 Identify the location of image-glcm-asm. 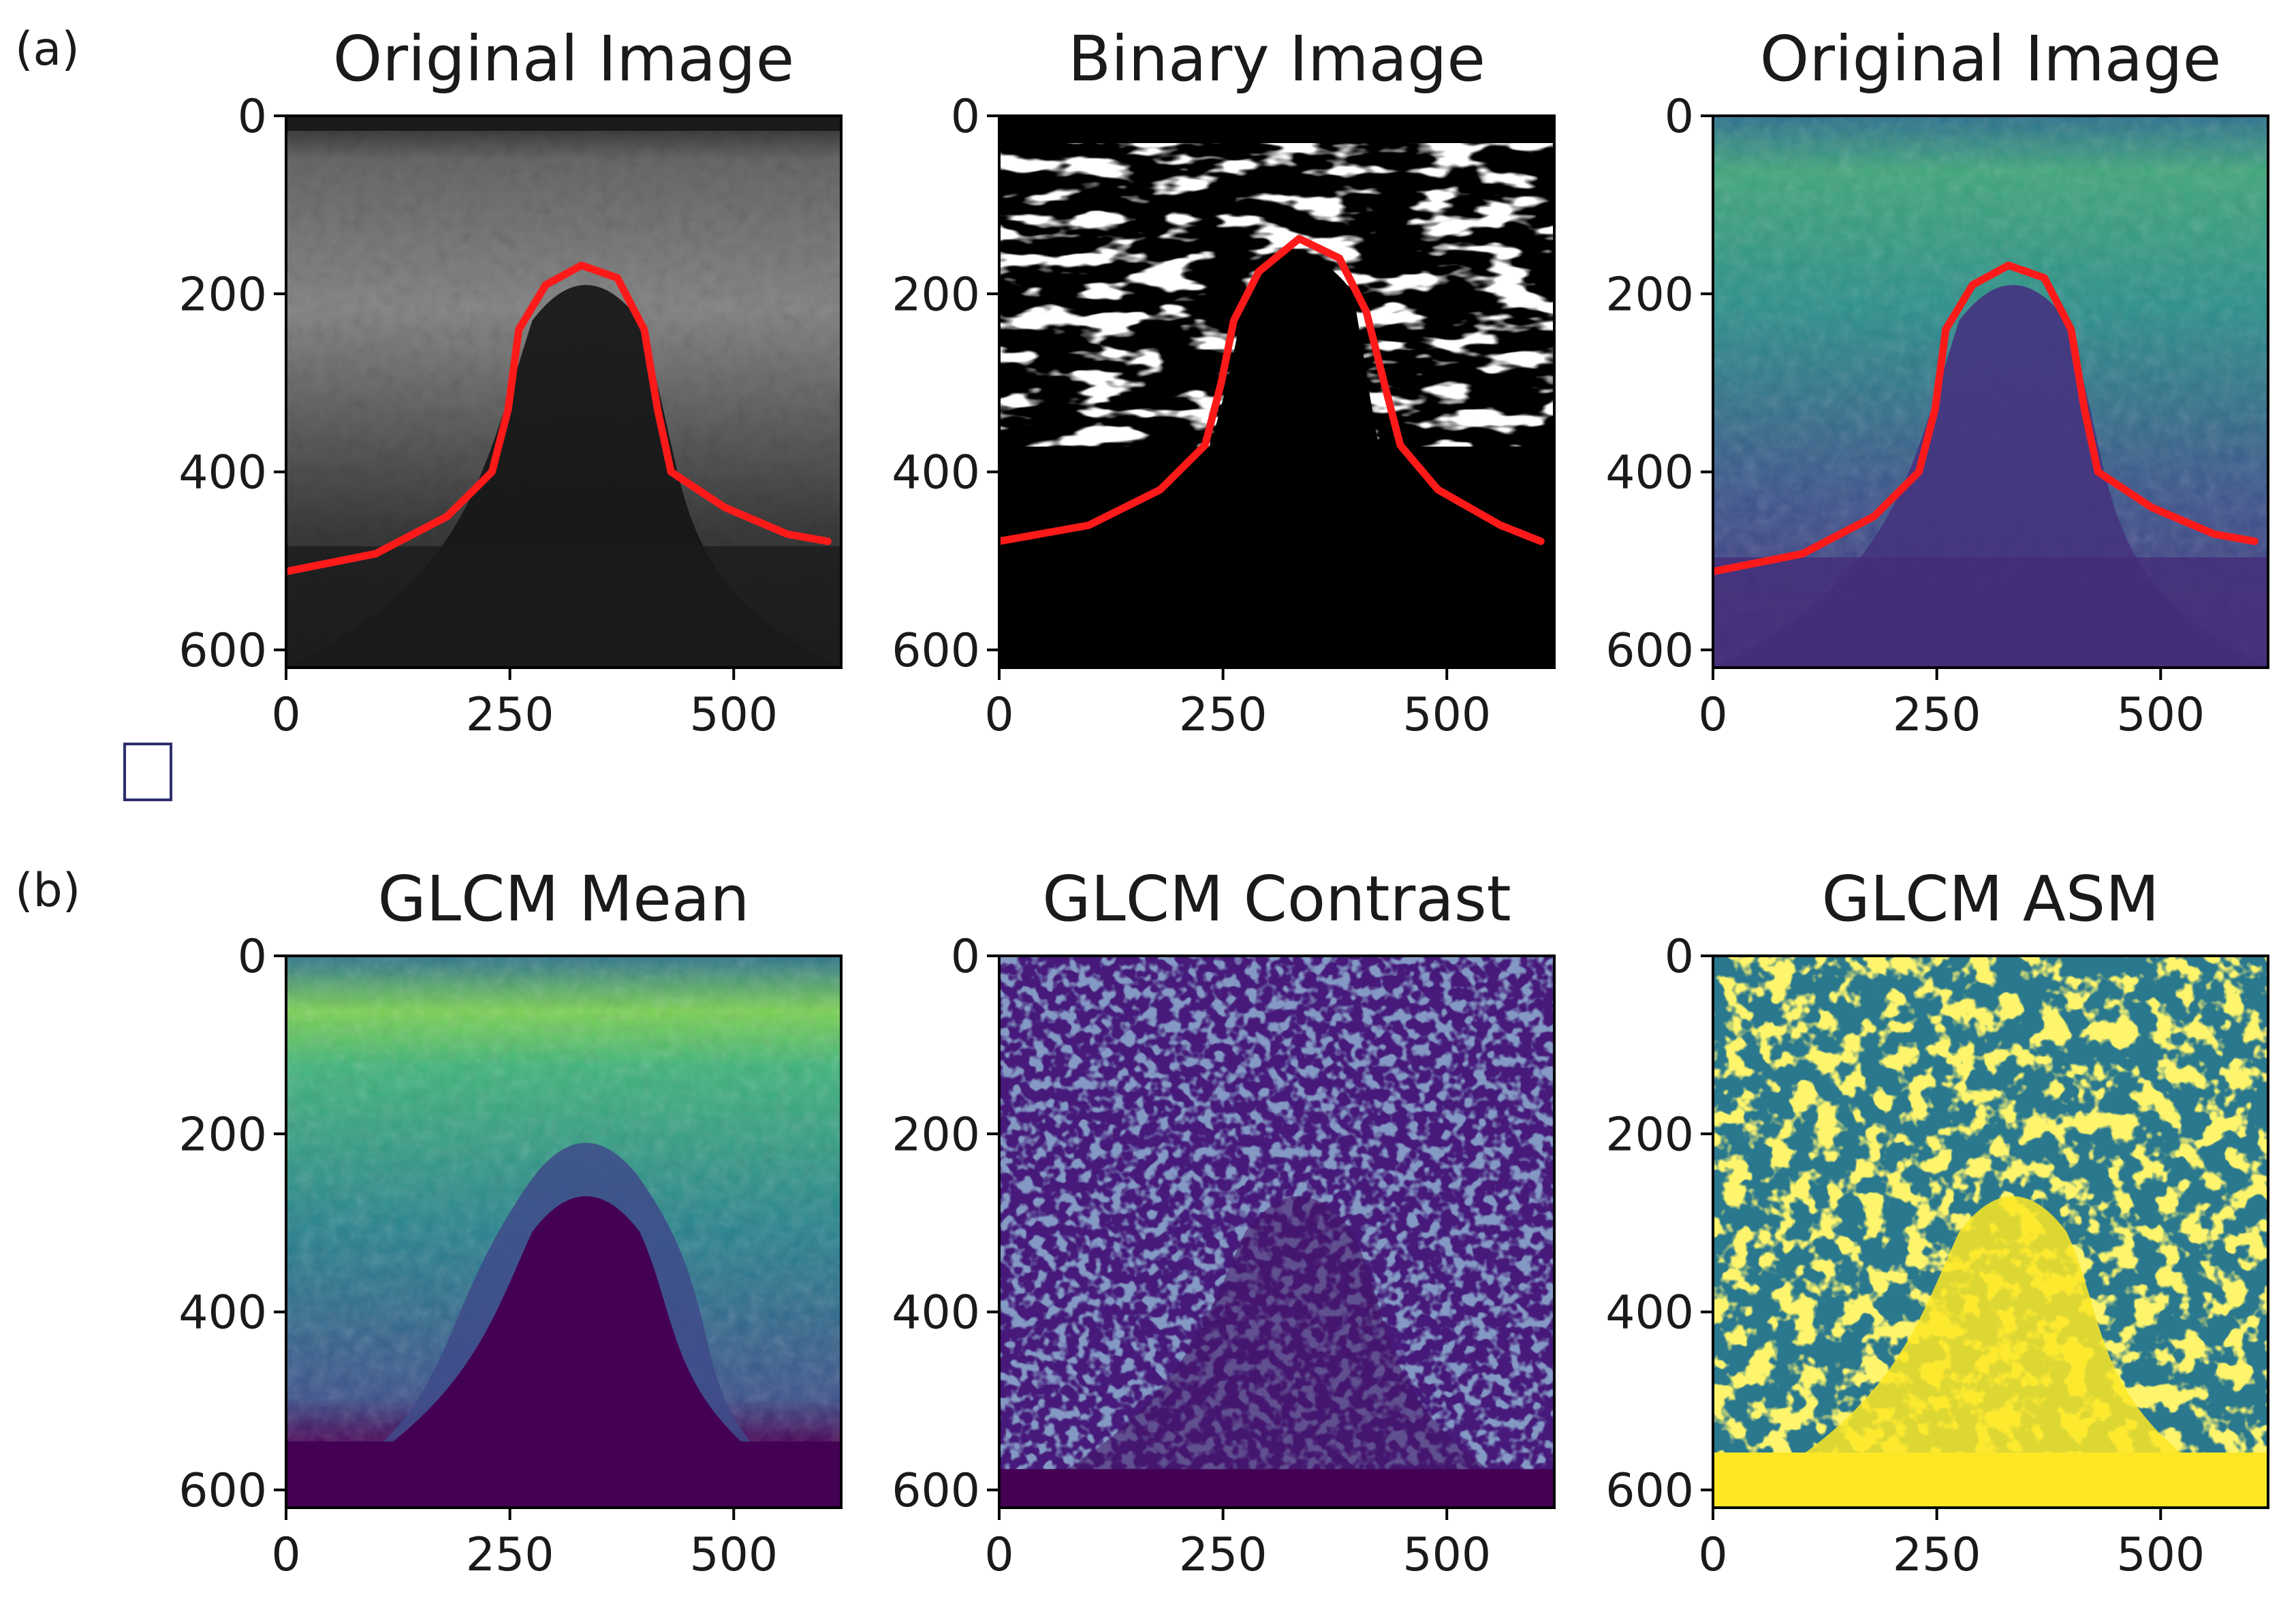
(1991, 1232).